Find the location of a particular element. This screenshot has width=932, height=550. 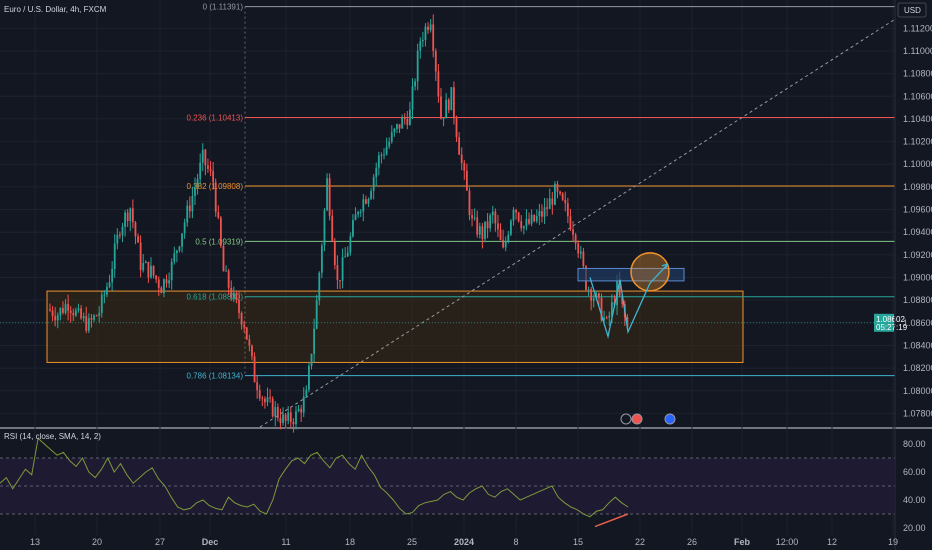

time-tick-label: 2024 is located at coordinates (464, 542).